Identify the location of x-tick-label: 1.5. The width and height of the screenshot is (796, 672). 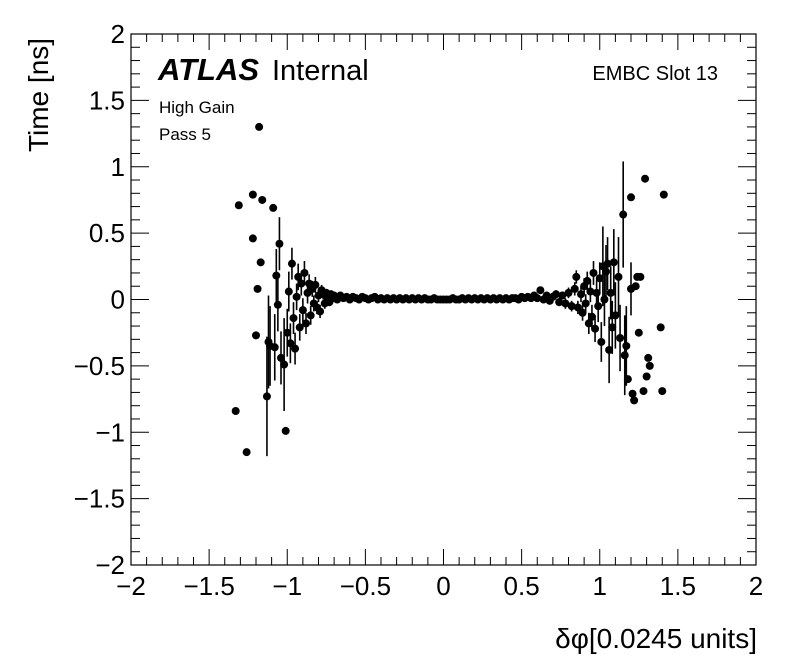
(678, 586).